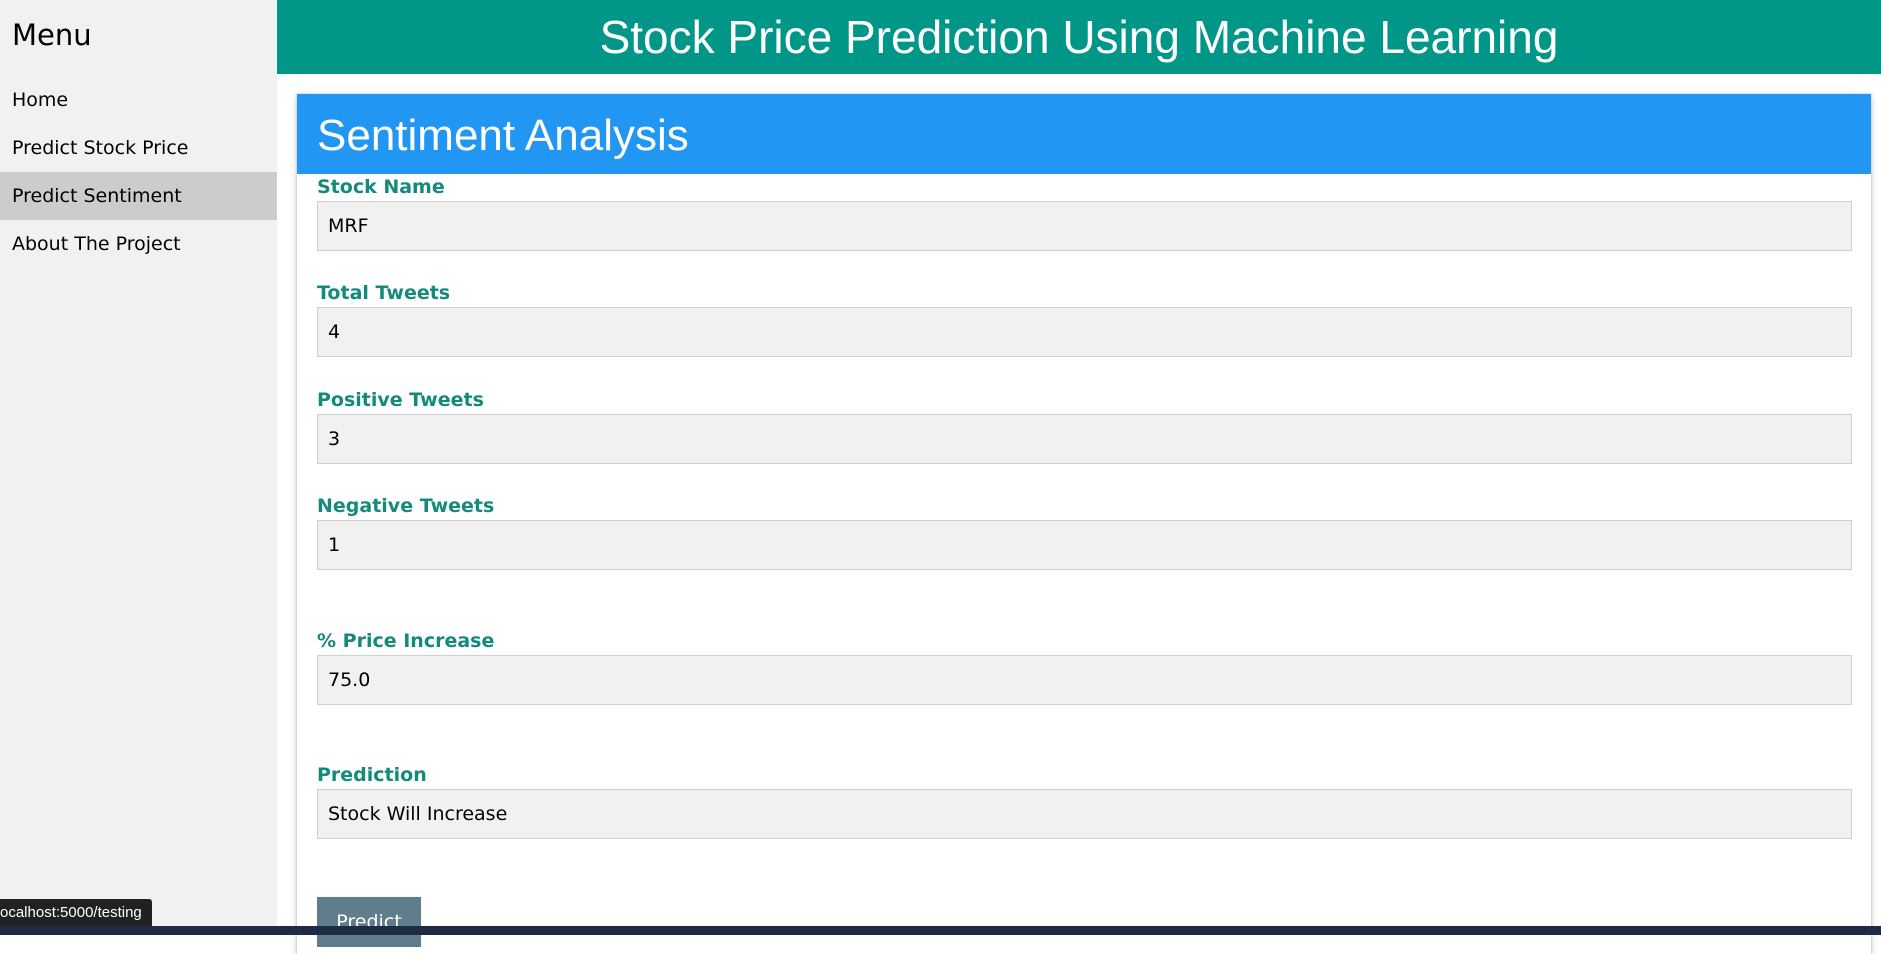  I want to click on card-title: Sentiment Analysis, so click(1084, 134).